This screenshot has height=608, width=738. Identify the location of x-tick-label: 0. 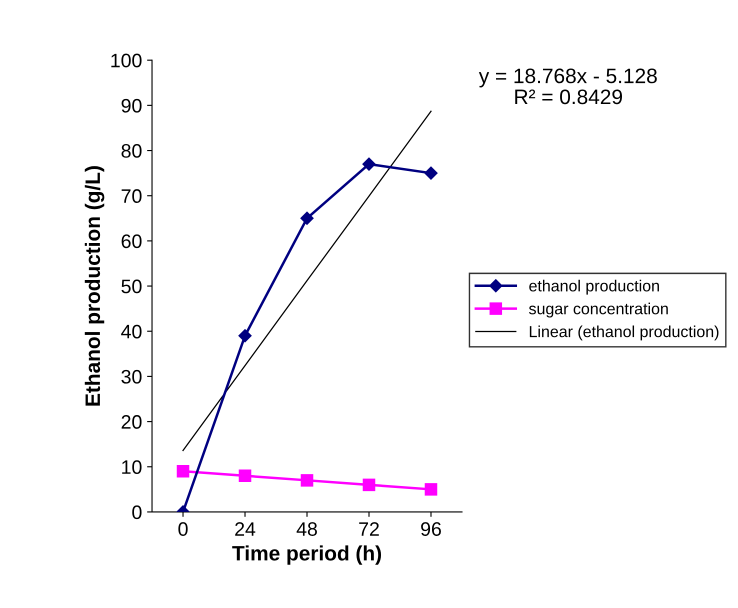
(183, 529).